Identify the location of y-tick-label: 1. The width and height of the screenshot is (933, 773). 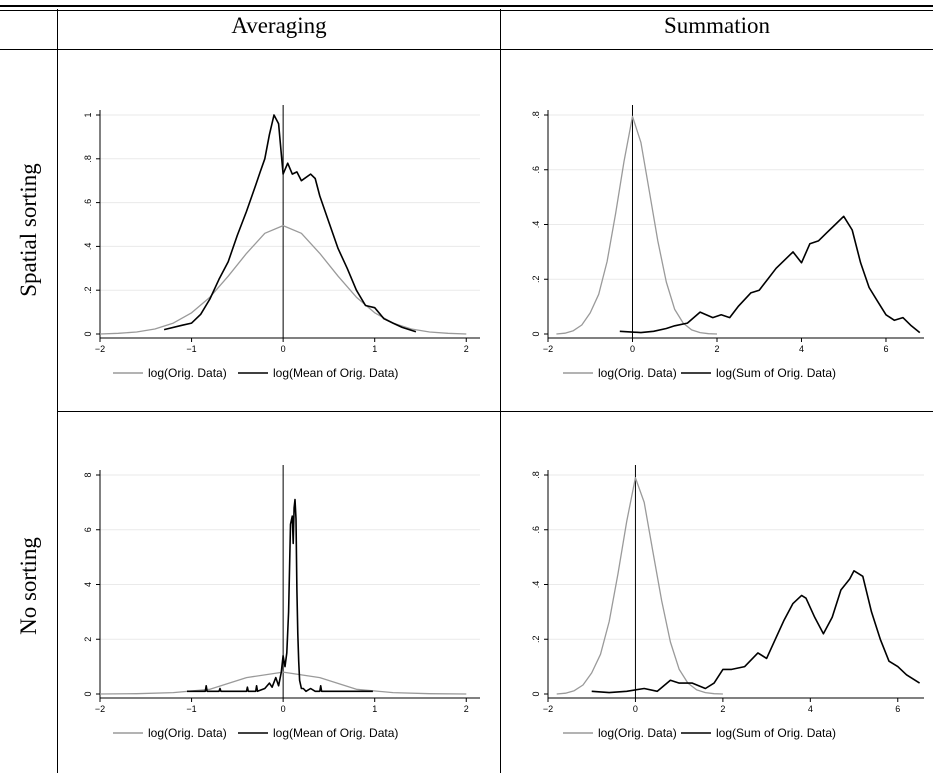
(88, 114).